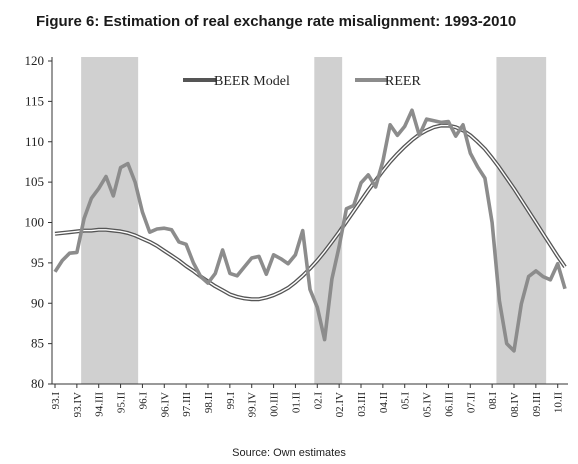  Describe the element at coordinates (515, 404) in the screenshot. I see `x-tick-label: 08.IV` at that location.